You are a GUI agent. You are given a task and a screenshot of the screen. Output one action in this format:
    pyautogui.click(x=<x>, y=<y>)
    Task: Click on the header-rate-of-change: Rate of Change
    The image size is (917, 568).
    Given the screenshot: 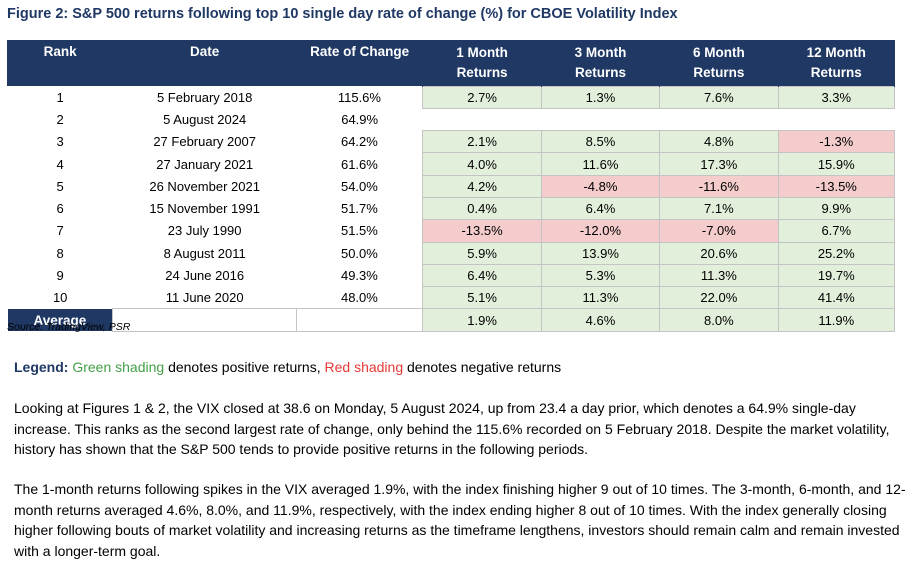 What is the action you would take?
    pyautogui.click(x=359, y=63)
    